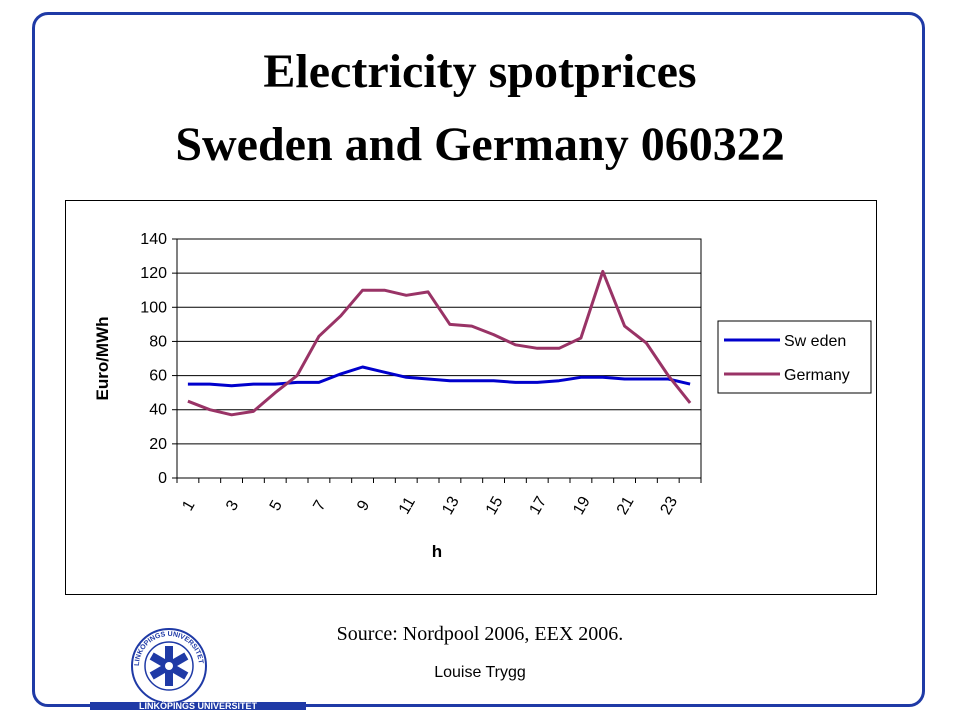 This screenshot has width=960, height=720. I want to click on series-lines, so click(439, 343).